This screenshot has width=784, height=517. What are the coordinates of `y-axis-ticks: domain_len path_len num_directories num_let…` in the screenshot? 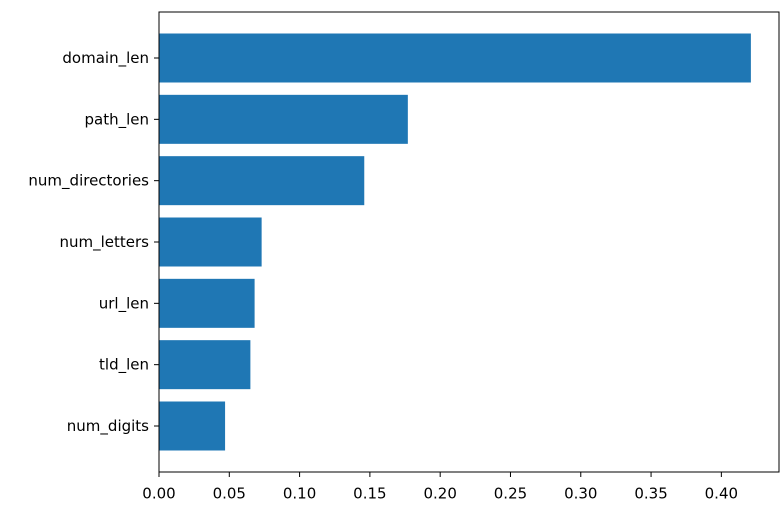 It's located at (93, 242).